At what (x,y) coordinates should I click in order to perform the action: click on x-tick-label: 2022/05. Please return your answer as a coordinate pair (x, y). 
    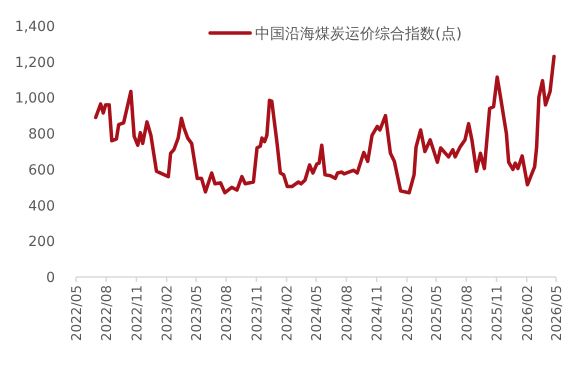
    Looking at the image, I should click on (77, 313).